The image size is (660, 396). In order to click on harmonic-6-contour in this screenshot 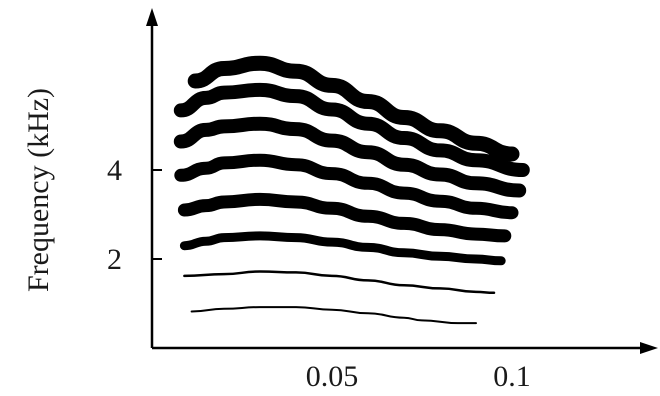, I will do `click(350, 157)`.